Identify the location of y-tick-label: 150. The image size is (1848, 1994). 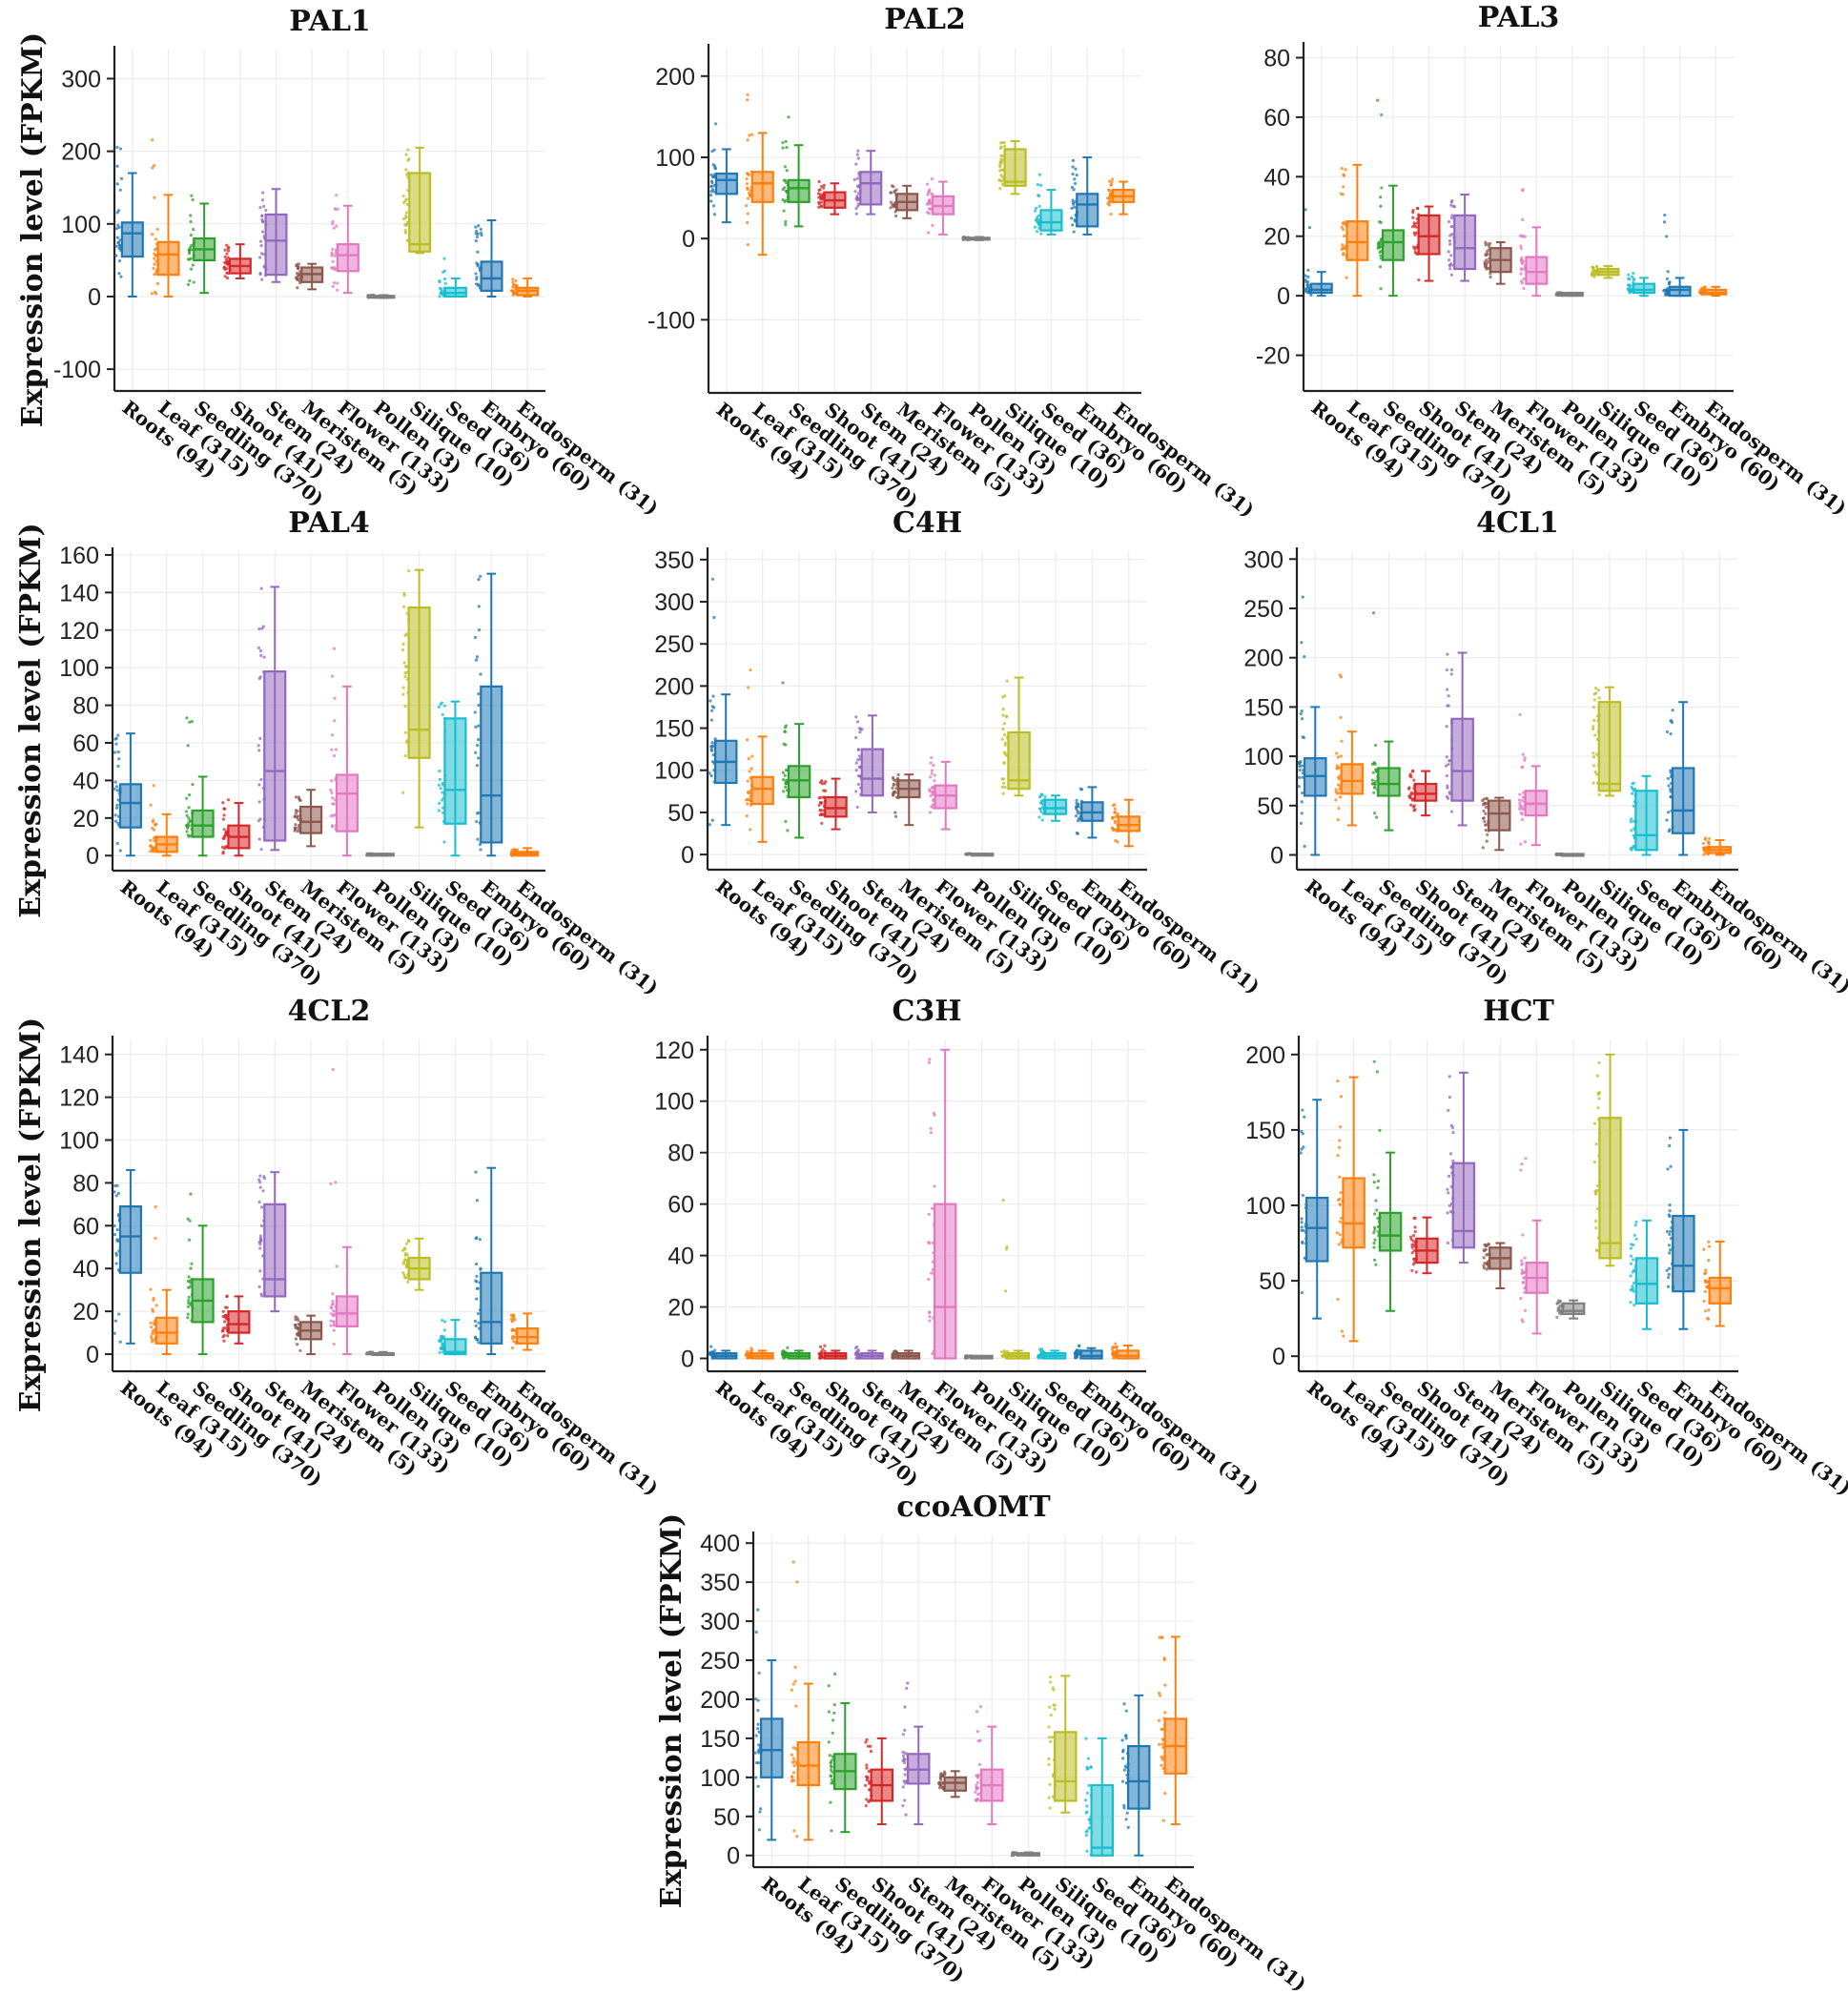
(1265, 1131).